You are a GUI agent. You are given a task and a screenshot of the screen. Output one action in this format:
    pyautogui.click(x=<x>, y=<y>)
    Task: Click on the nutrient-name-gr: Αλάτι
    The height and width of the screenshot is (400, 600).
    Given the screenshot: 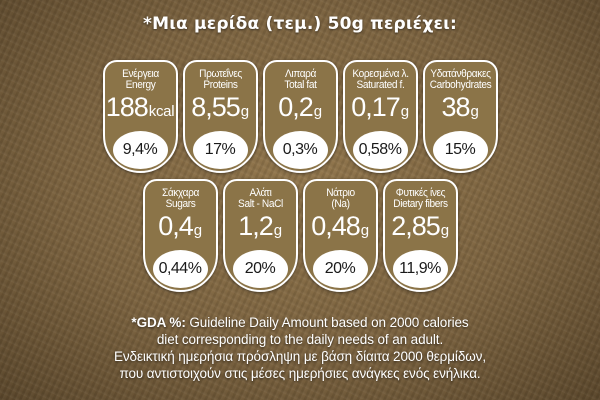 What is the action you would take?
    pyautogui.click(x=260, y=193)
    